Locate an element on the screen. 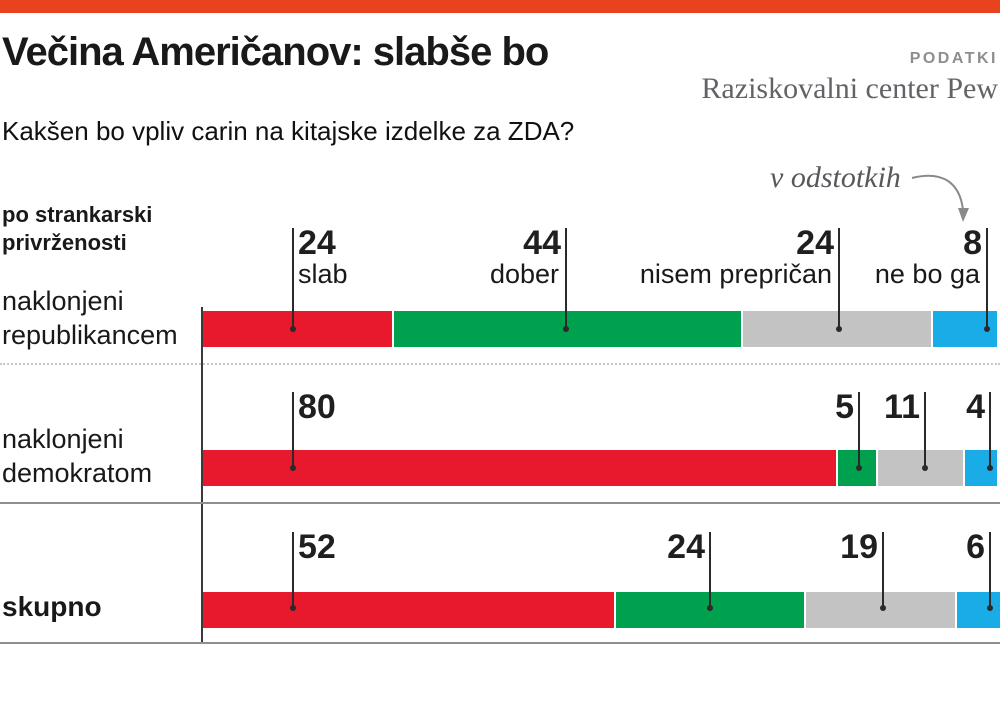  bar-segment-ne-bo-ga is located at coordinates (978, 610).